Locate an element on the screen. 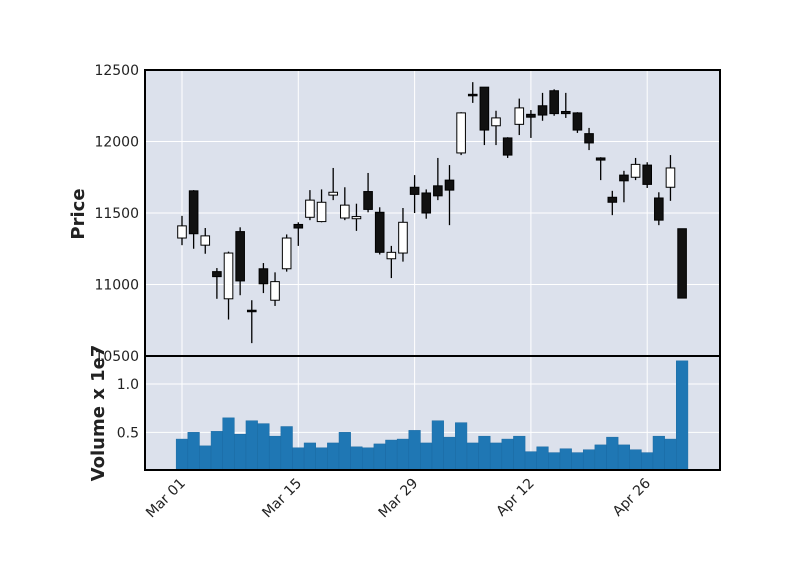  price-tick-label: 12000 is located at coordinates (116, 143).